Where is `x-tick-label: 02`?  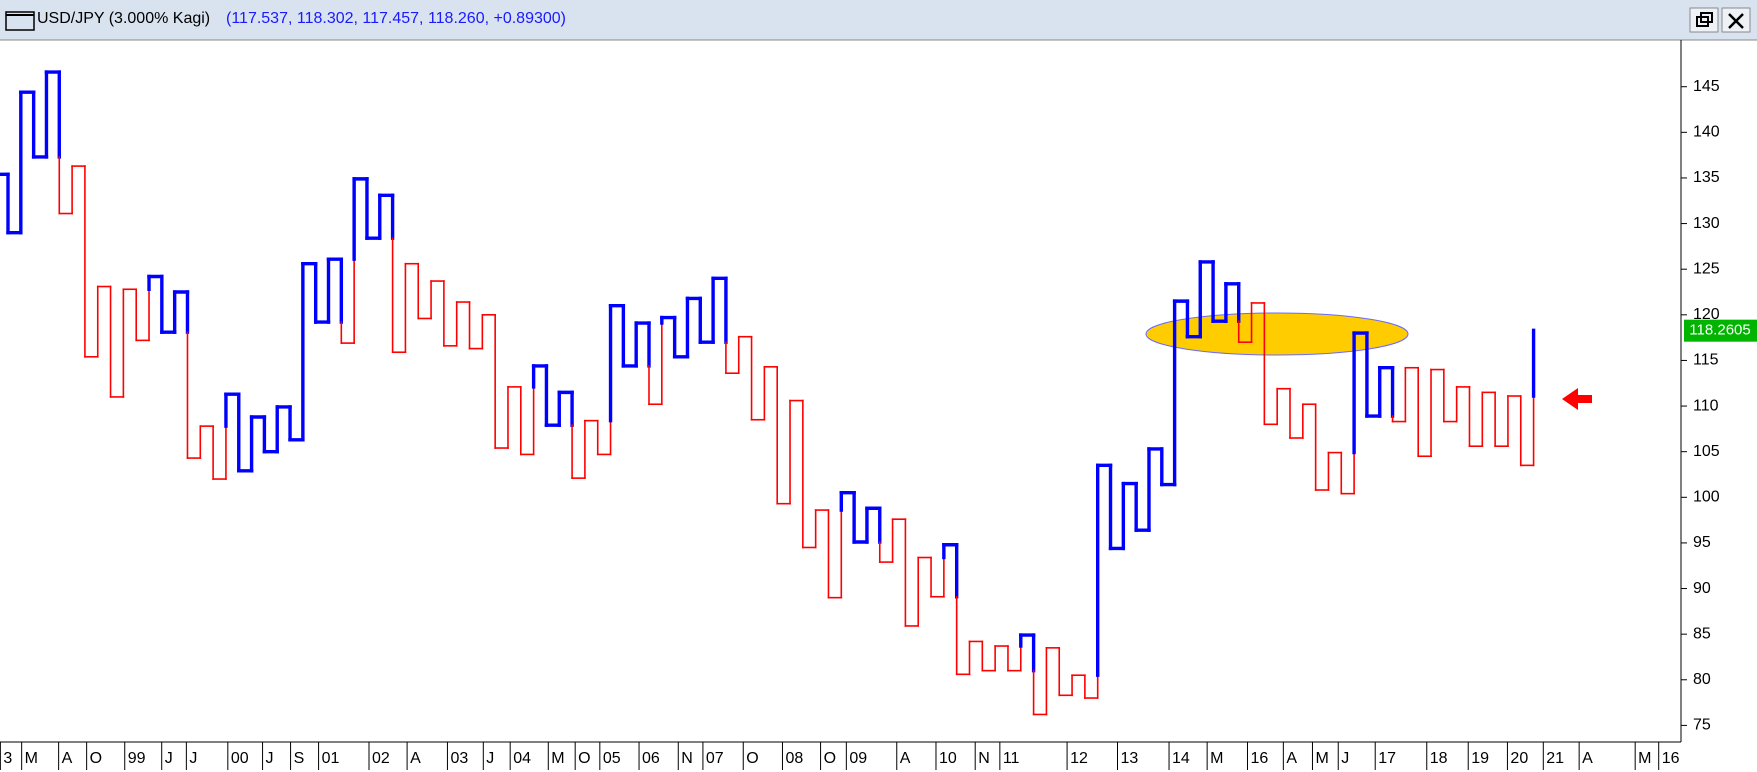
x-tick-label: 02 is located at coordinates (381, 758).